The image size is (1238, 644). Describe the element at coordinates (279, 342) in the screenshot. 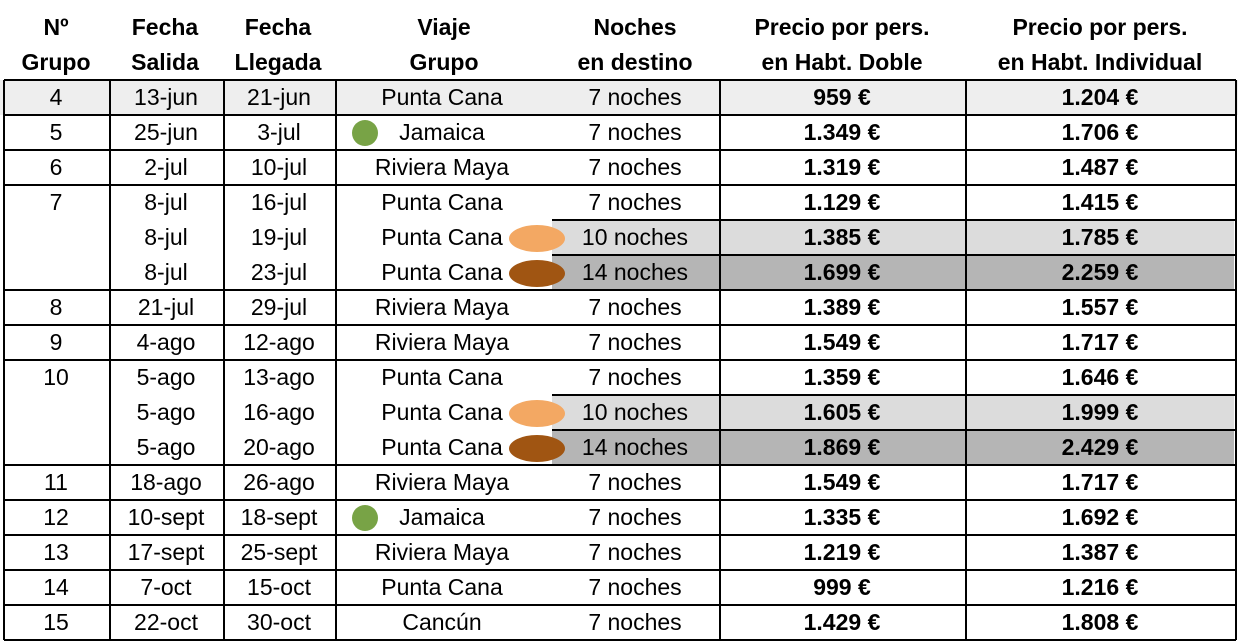

I see `cell-llegada: 12-ago` at that location.